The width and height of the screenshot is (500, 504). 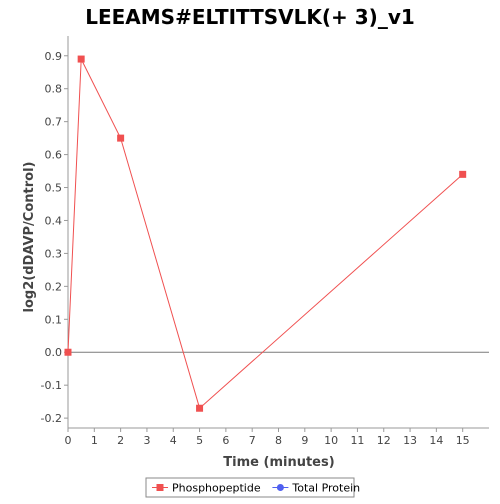 I want to click on x-tick-label: 12, so click(x=384, y=440).